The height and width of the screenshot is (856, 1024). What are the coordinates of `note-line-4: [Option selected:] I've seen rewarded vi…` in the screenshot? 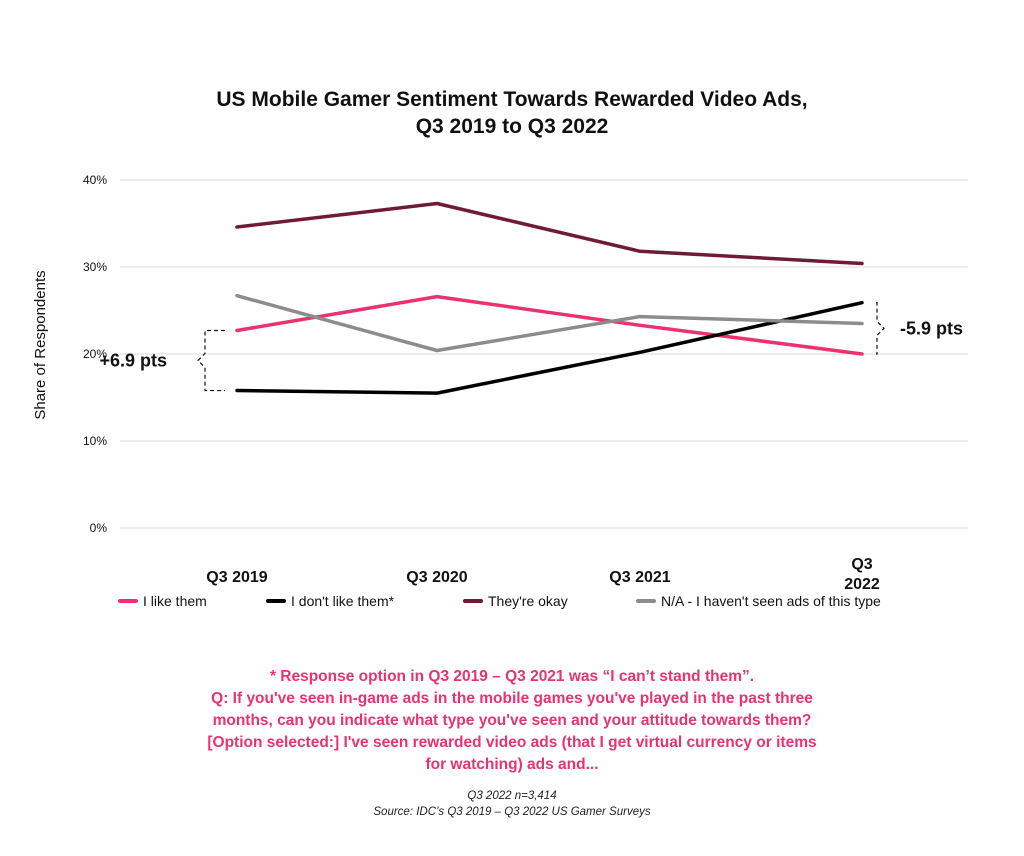 It's located at (512, 742).